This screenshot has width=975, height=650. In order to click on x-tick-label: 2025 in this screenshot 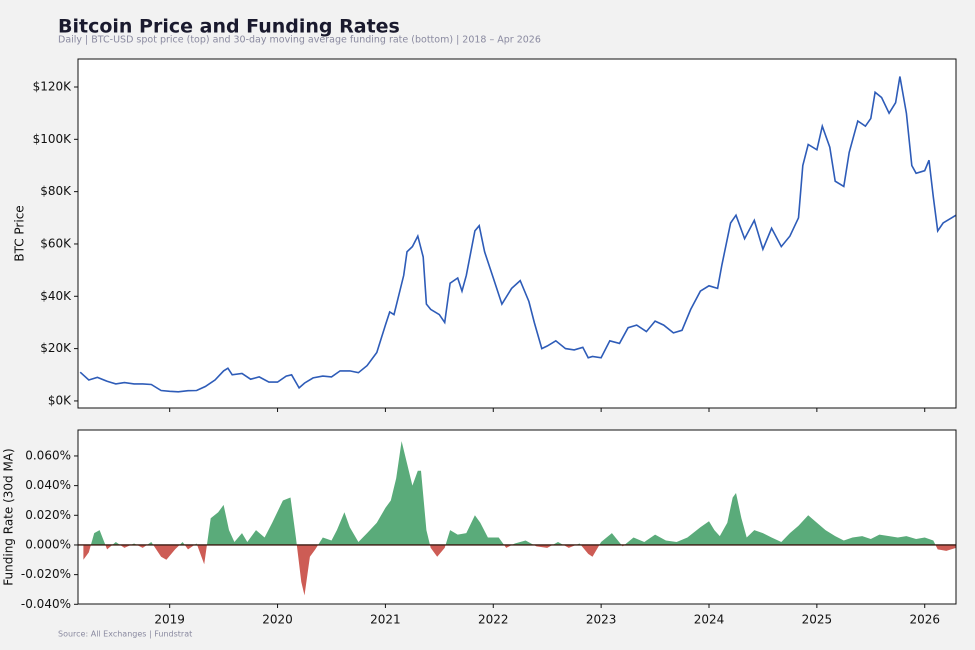, I will do `click(817, 620)`.